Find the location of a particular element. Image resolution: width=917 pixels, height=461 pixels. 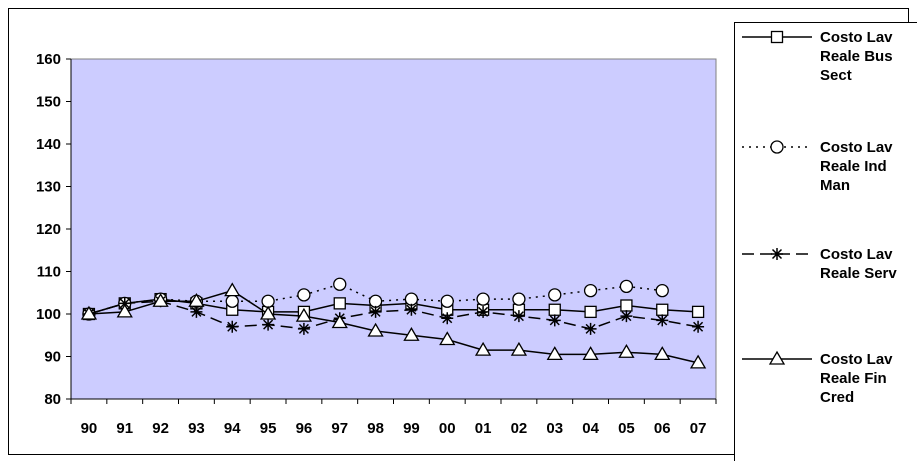

y-tick-label: 160 is located at coordinates (48, 59).